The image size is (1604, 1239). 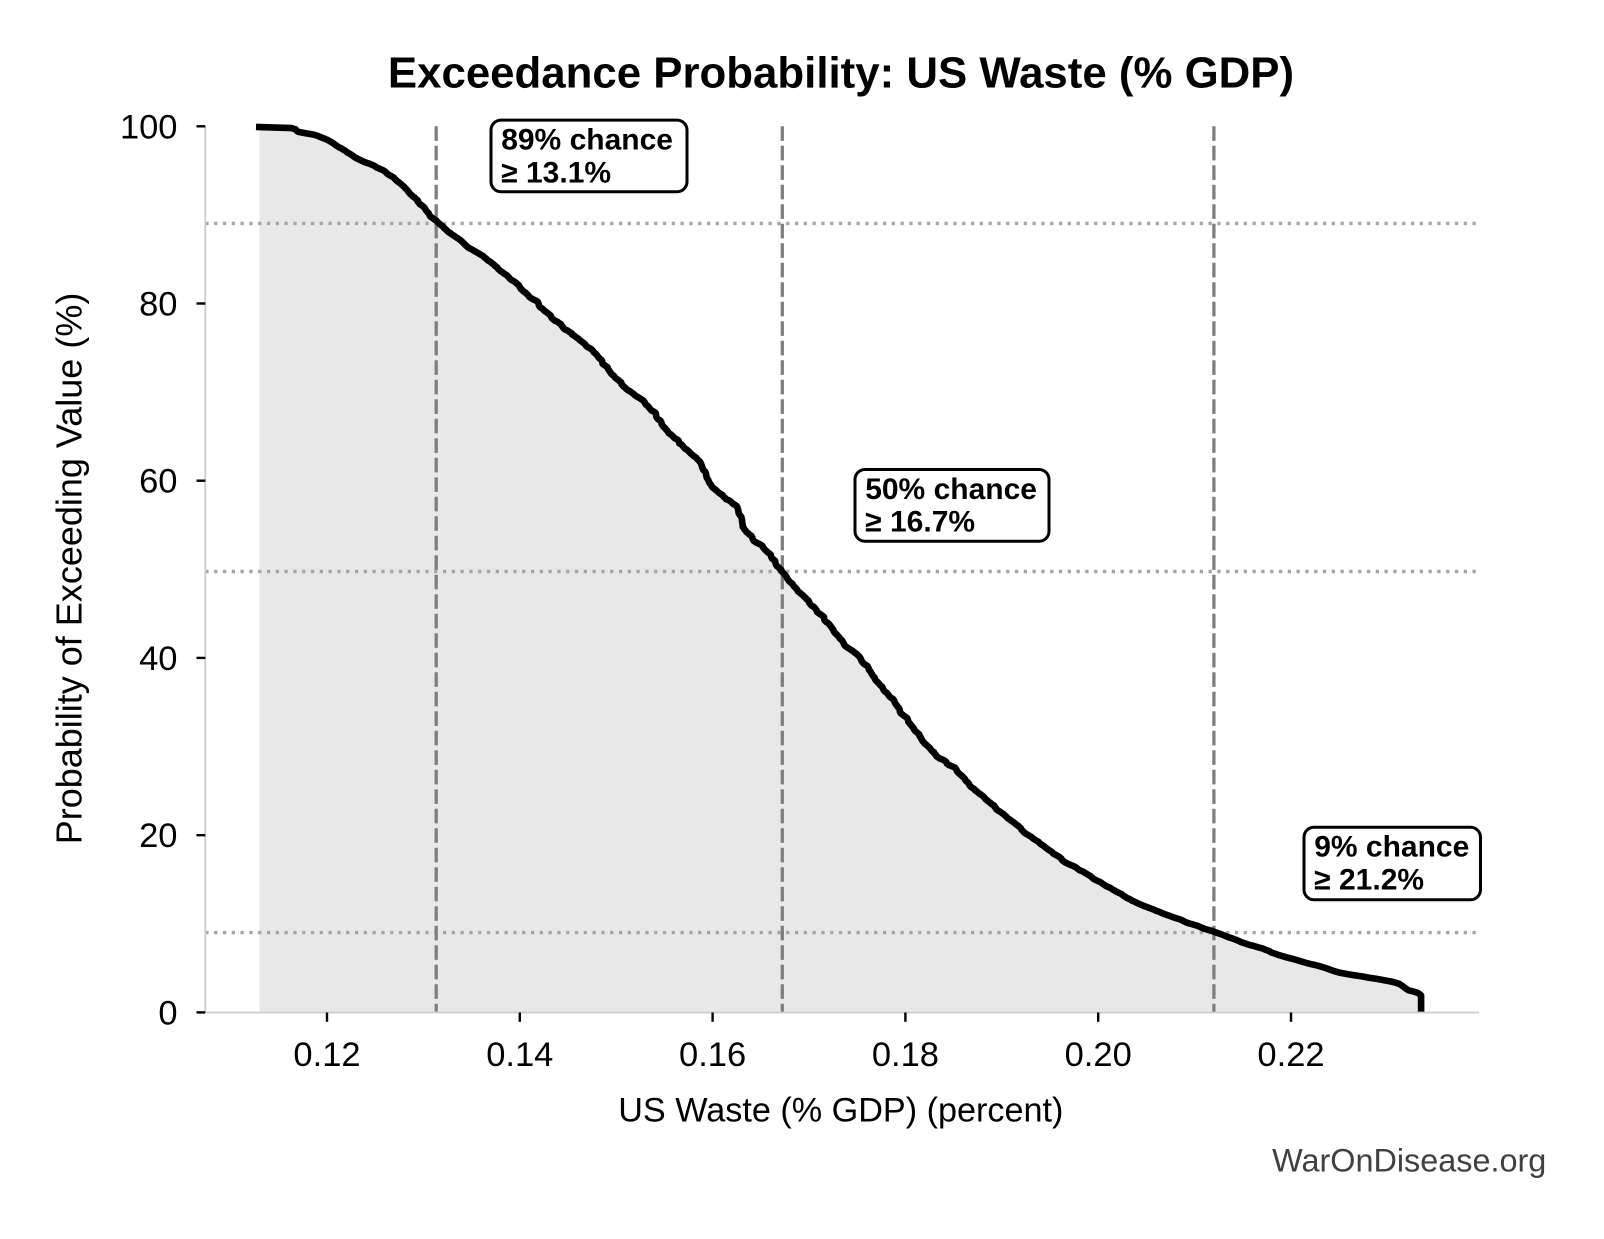 I want to click on svg-text:Exceedance Probability: US Was: Exceedance Probability: US Waste (% GDP), so click(x=841, y=73).